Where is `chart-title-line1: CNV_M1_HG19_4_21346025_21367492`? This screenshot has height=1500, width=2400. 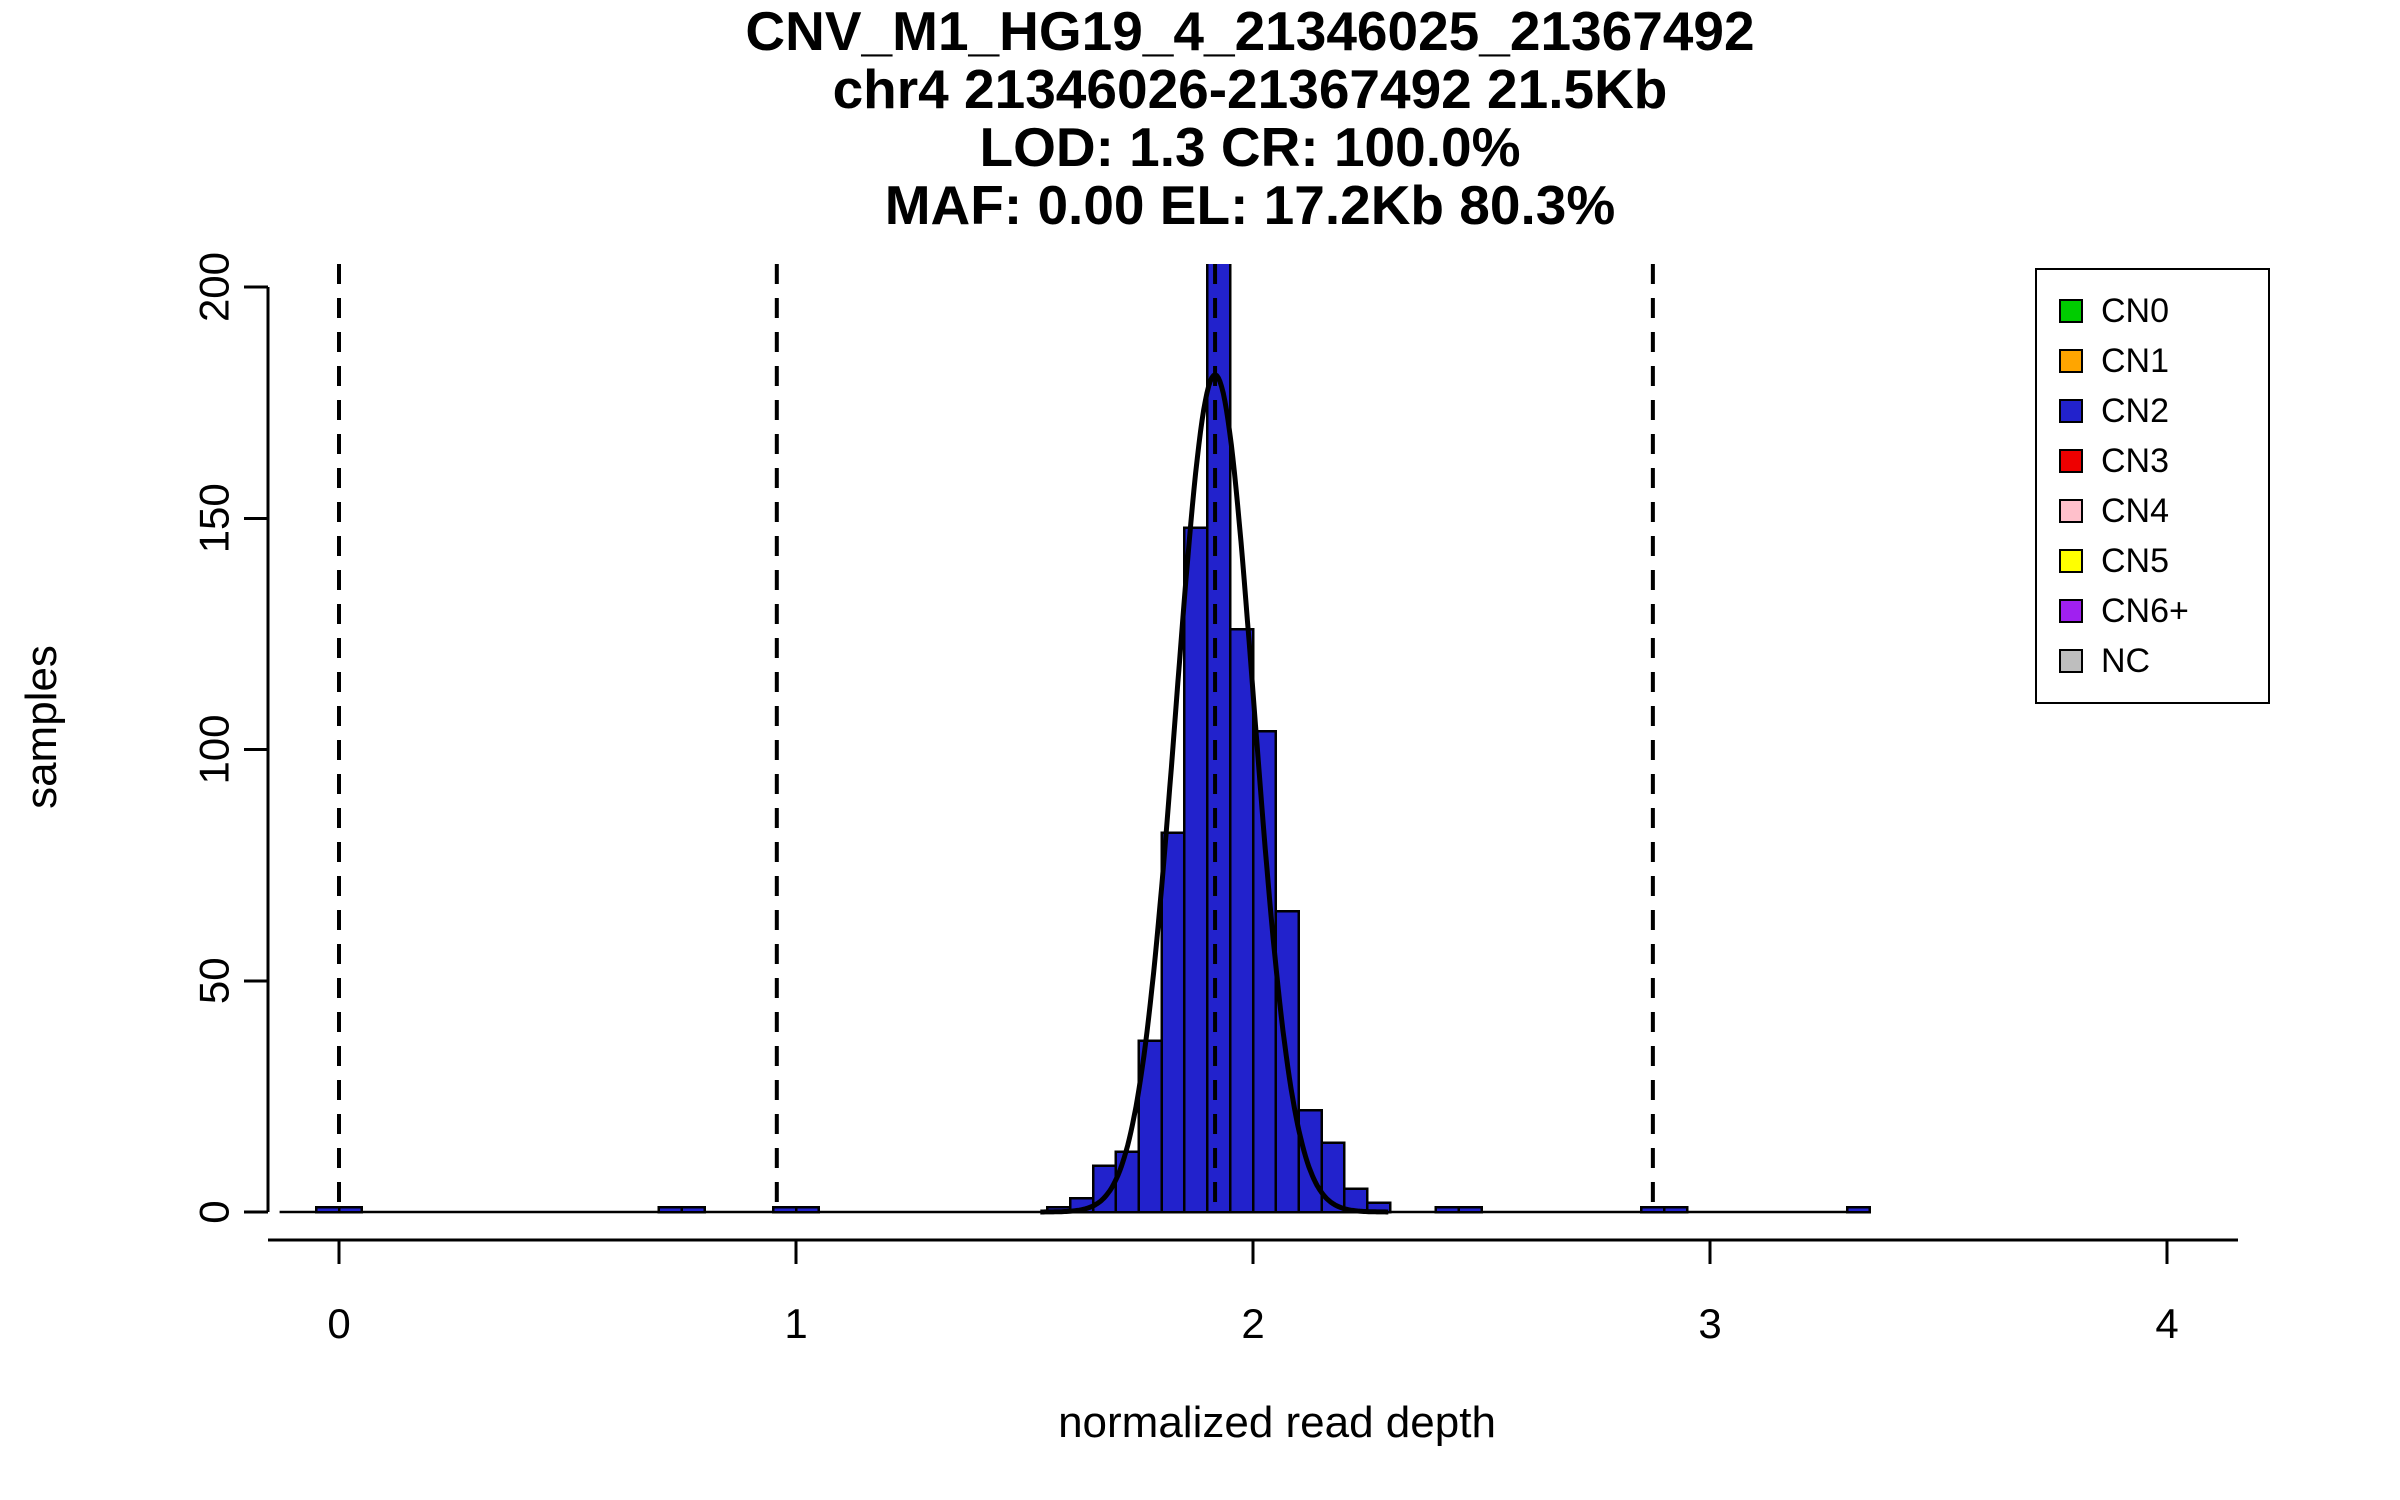 chart-title-line1: CNV_M1_HG19_4_21346025_21367492 is located at coordinates (1250, 31).